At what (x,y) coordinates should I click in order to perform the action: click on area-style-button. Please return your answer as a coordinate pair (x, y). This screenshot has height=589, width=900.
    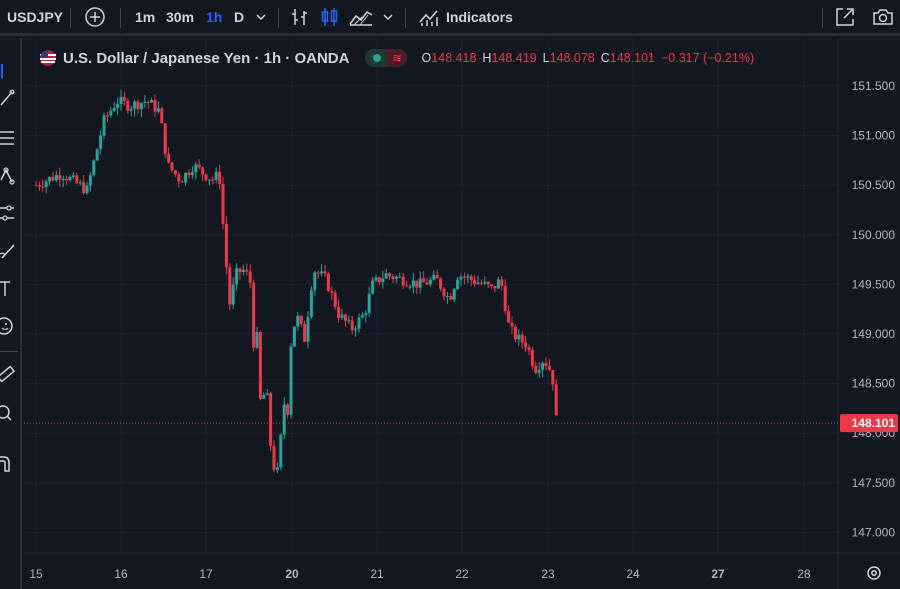
    Looking at the image, I should click on (361, 17).